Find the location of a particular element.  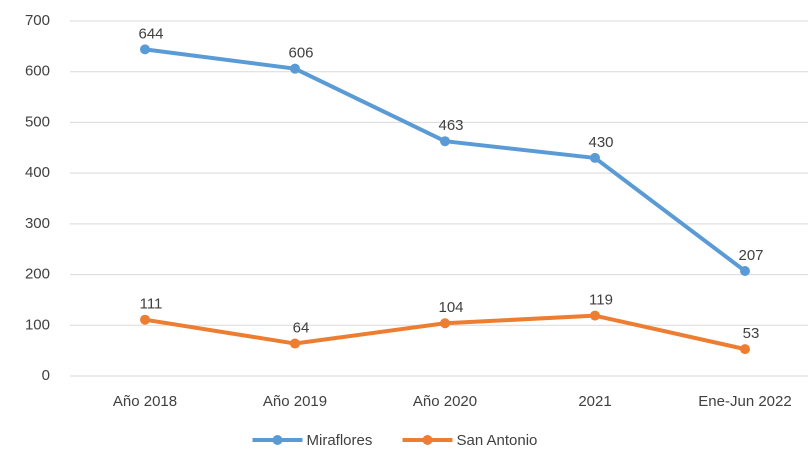

data-label: 104 is located at coordinates (450, 307).